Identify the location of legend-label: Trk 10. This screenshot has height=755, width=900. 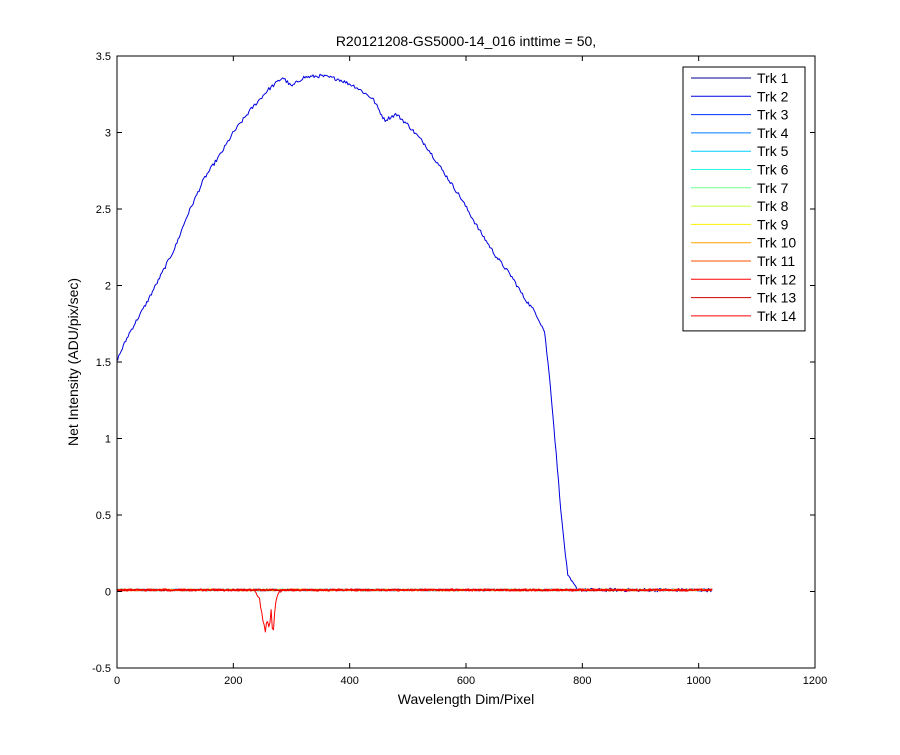
(776, 243).